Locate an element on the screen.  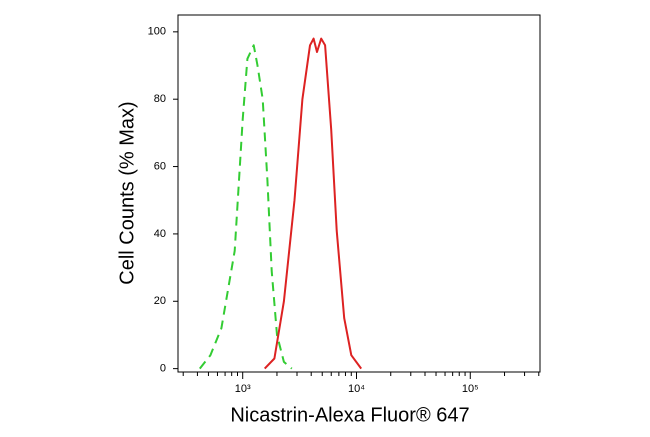
y-tick-label: 40 is located at coordinates (160, 234).